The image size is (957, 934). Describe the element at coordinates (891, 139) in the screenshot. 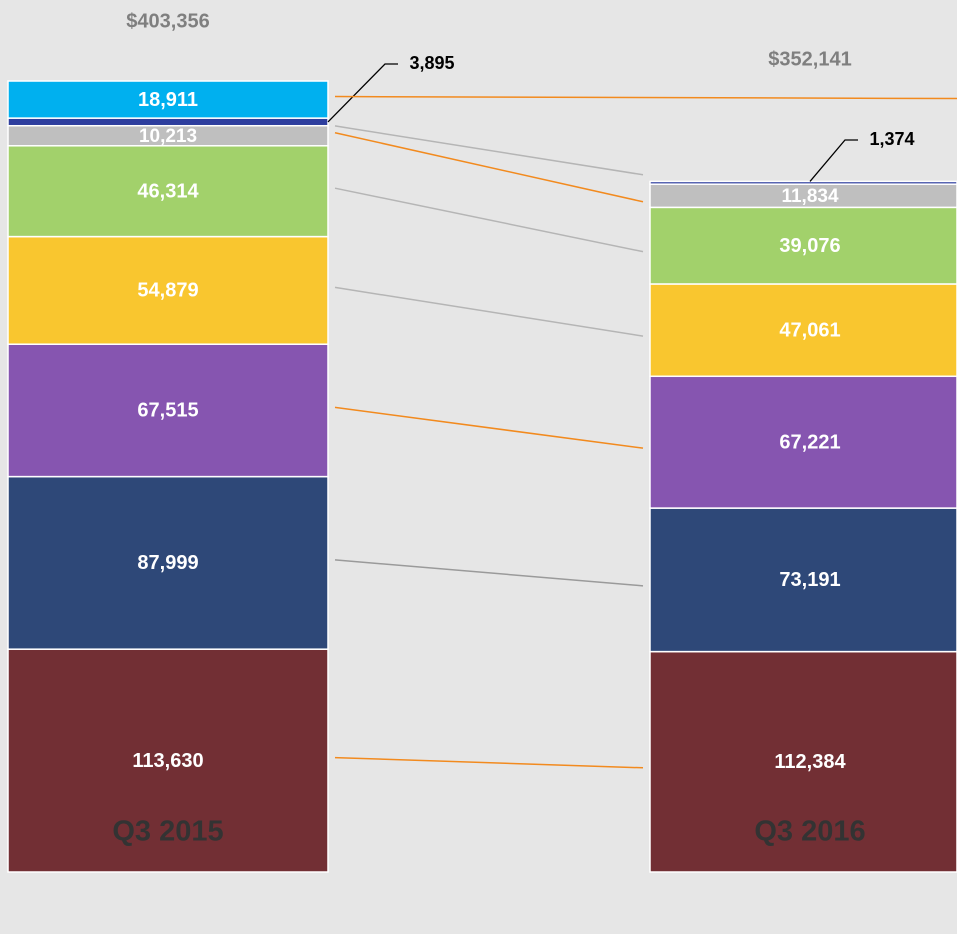

I see `data-label: 1,374` at that location.